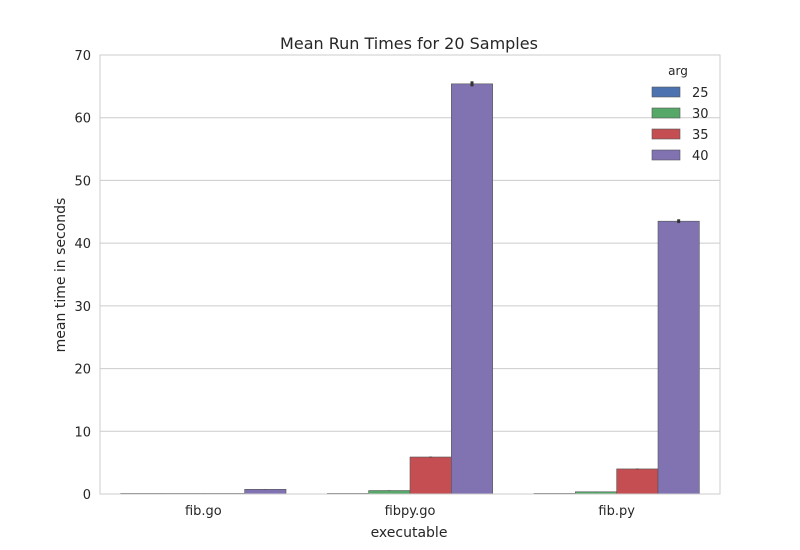  Describe the element at coordinates (410, 511) in the screenshot. I see `x-tick-label: fibpy.go` at that location.